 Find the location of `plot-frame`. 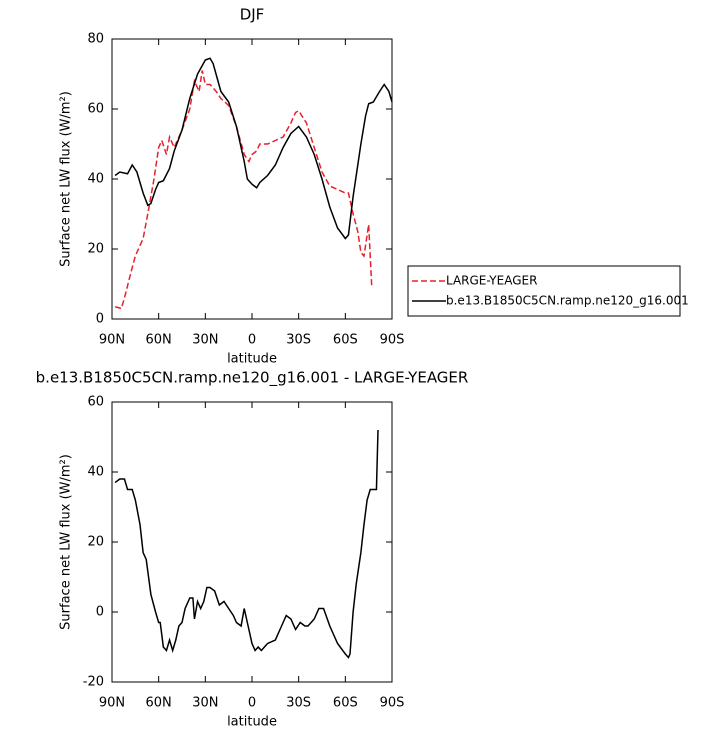

plot-frame is located at coordinates (252, 542).